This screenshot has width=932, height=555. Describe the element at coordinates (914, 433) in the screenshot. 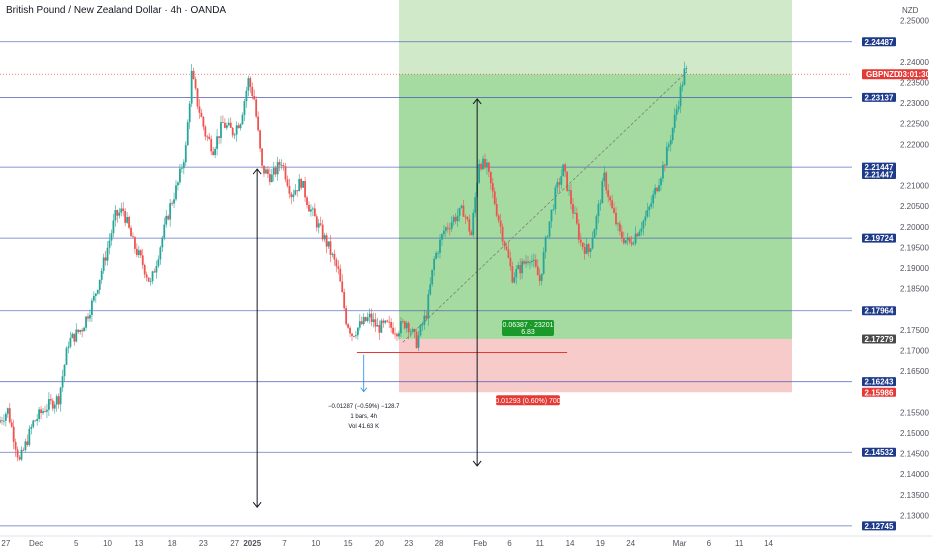

I see `y-tick-label-16: 2.15000` at that location.